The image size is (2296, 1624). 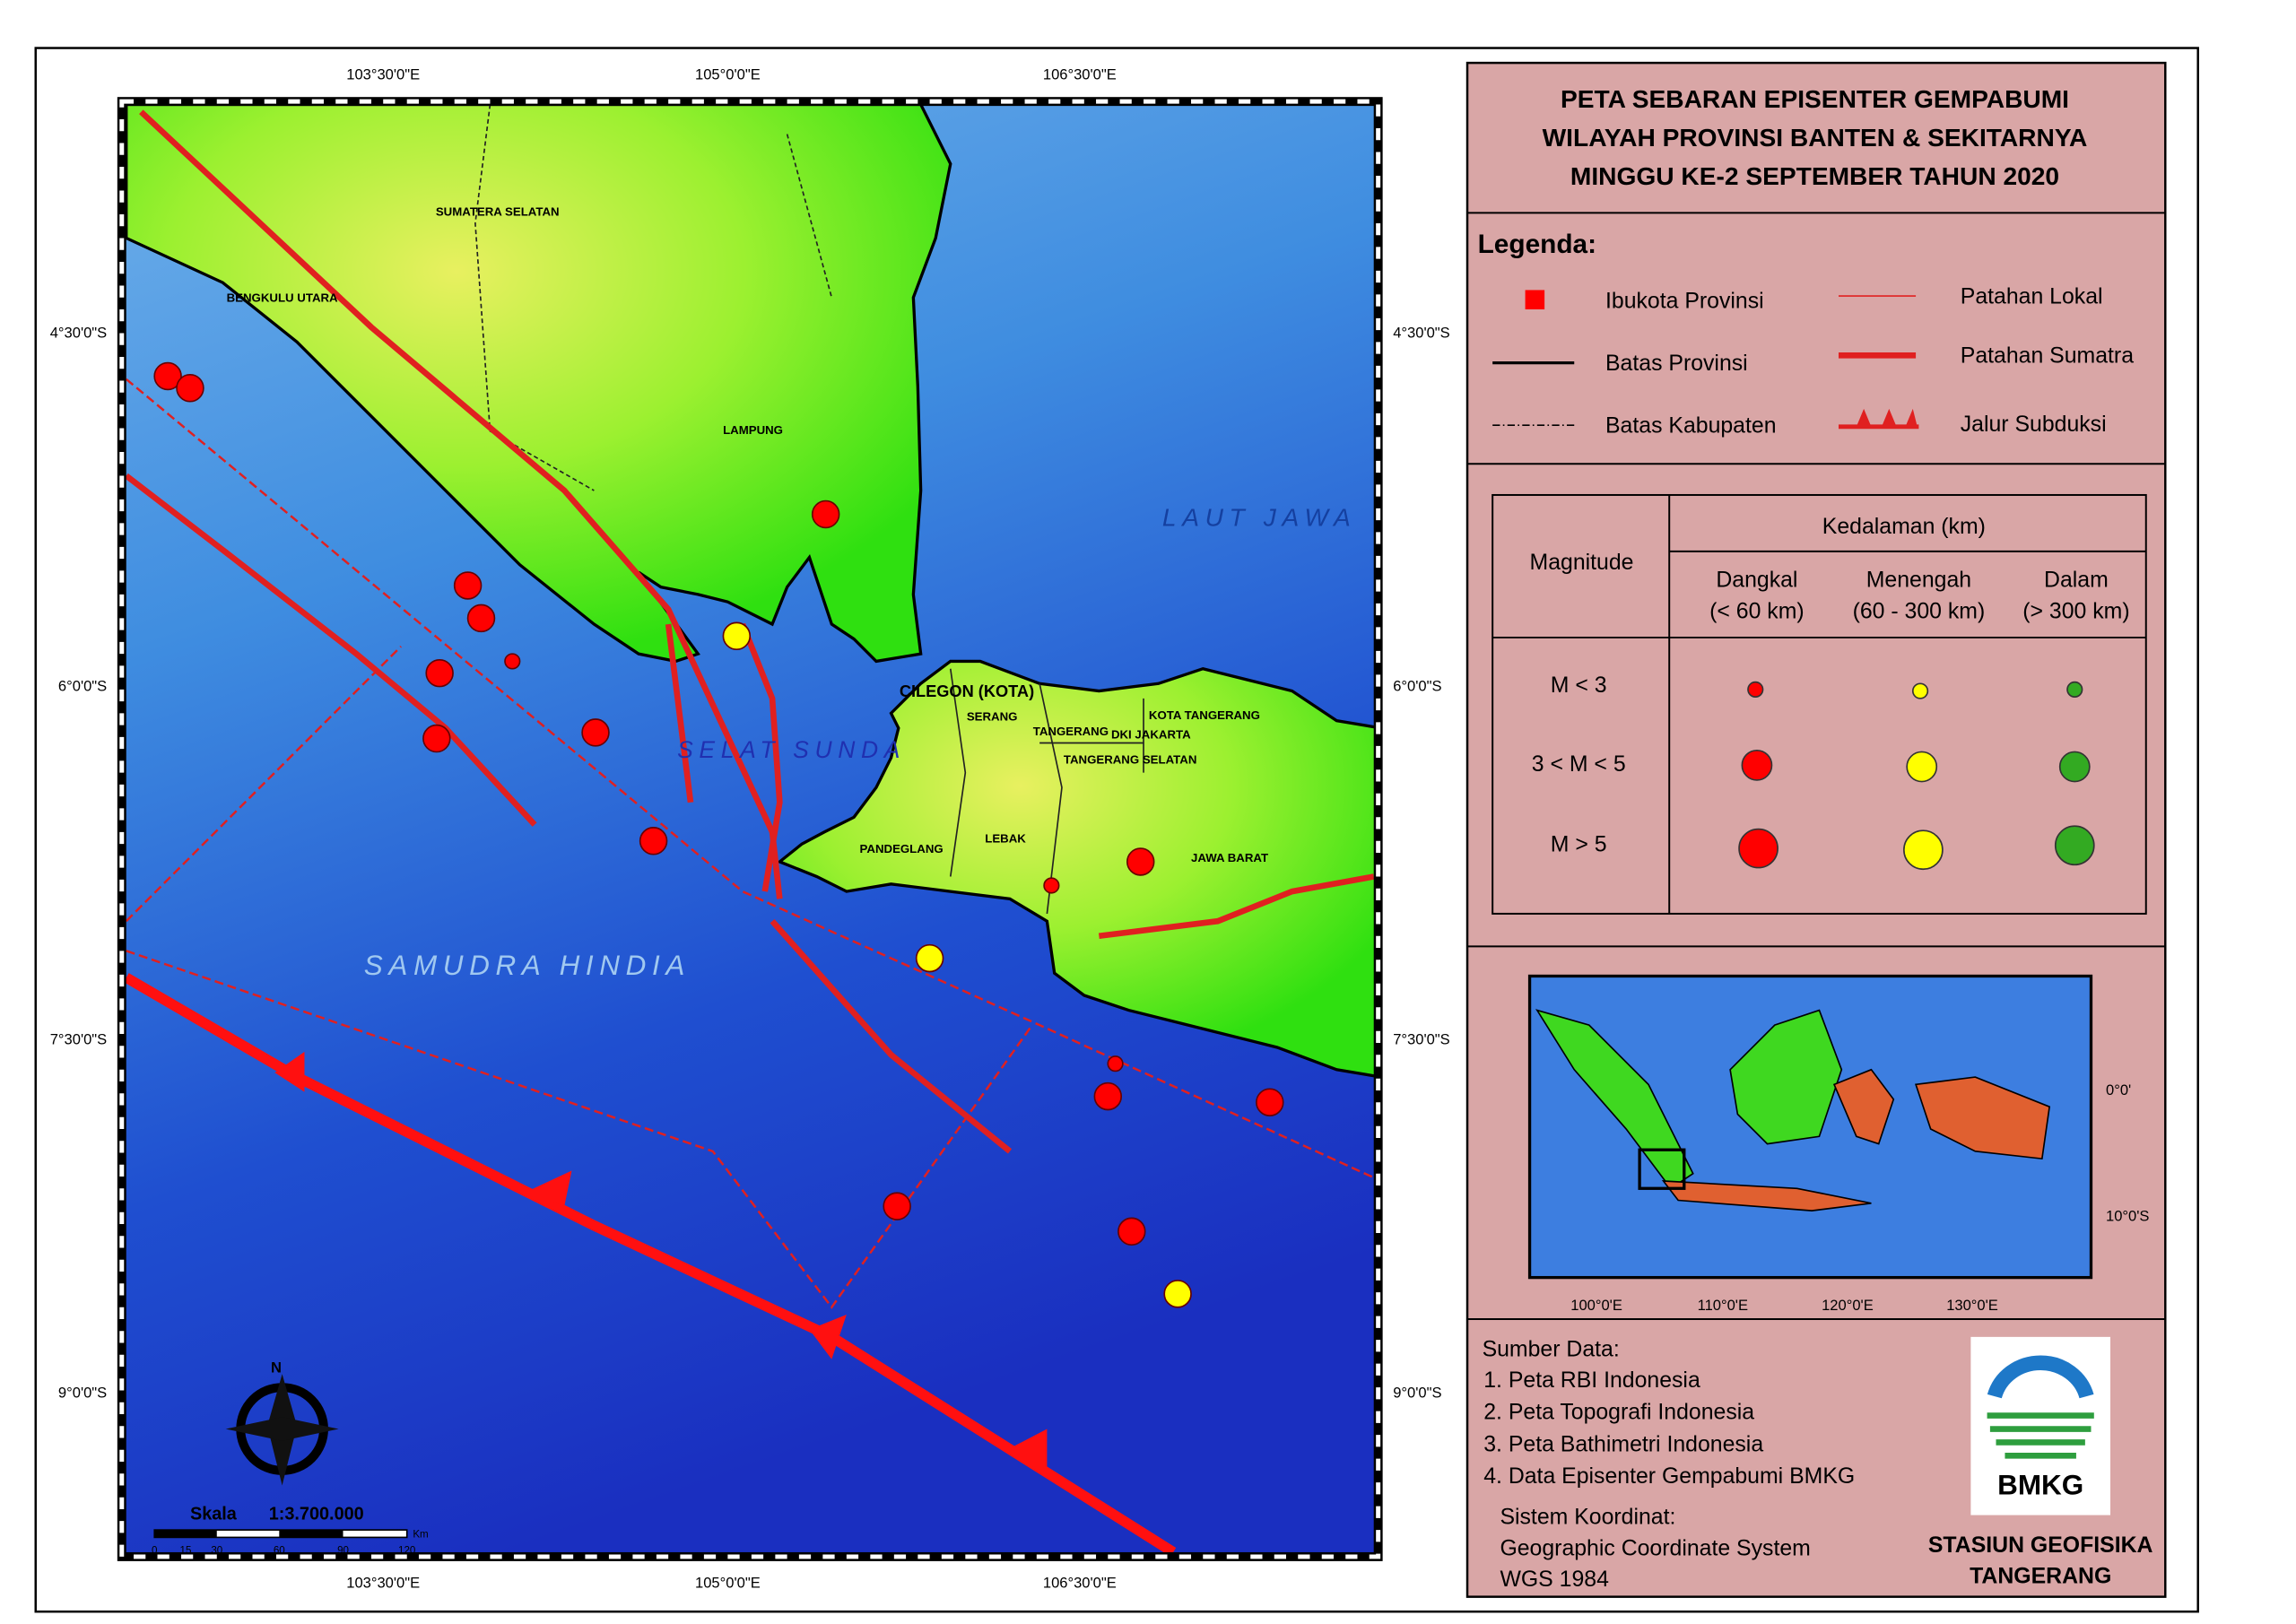 I want to click on place-label: LEBAK, so click(x=1005, y=838).